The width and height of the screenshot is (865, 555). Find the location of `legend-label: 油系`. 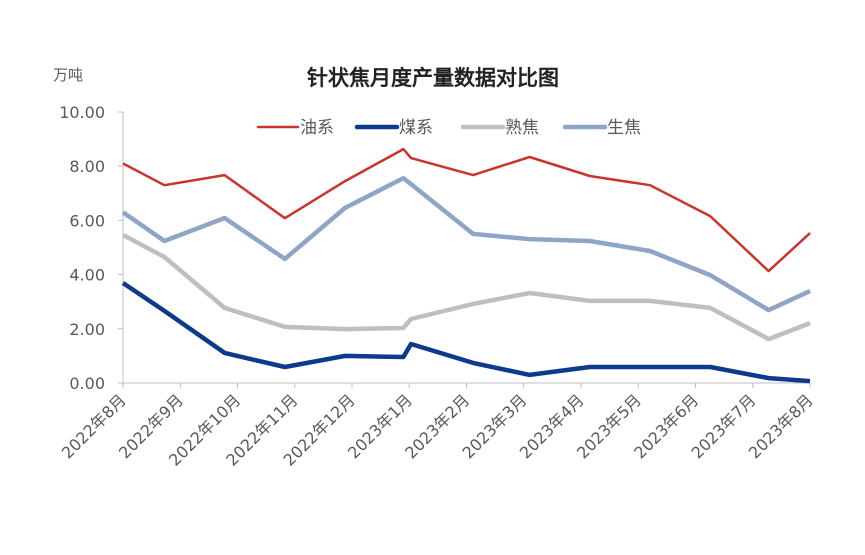

legend-label: 油系 is located at coordinates (317, 128).